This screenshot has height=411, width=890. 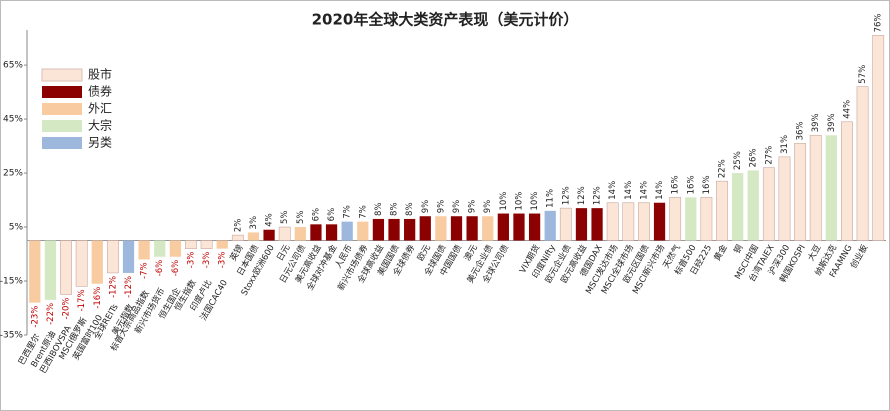 What do you see at coordinates (82, 300) in the screenshot?
I see `value-label: -17%` at bounding box center [82, 300].